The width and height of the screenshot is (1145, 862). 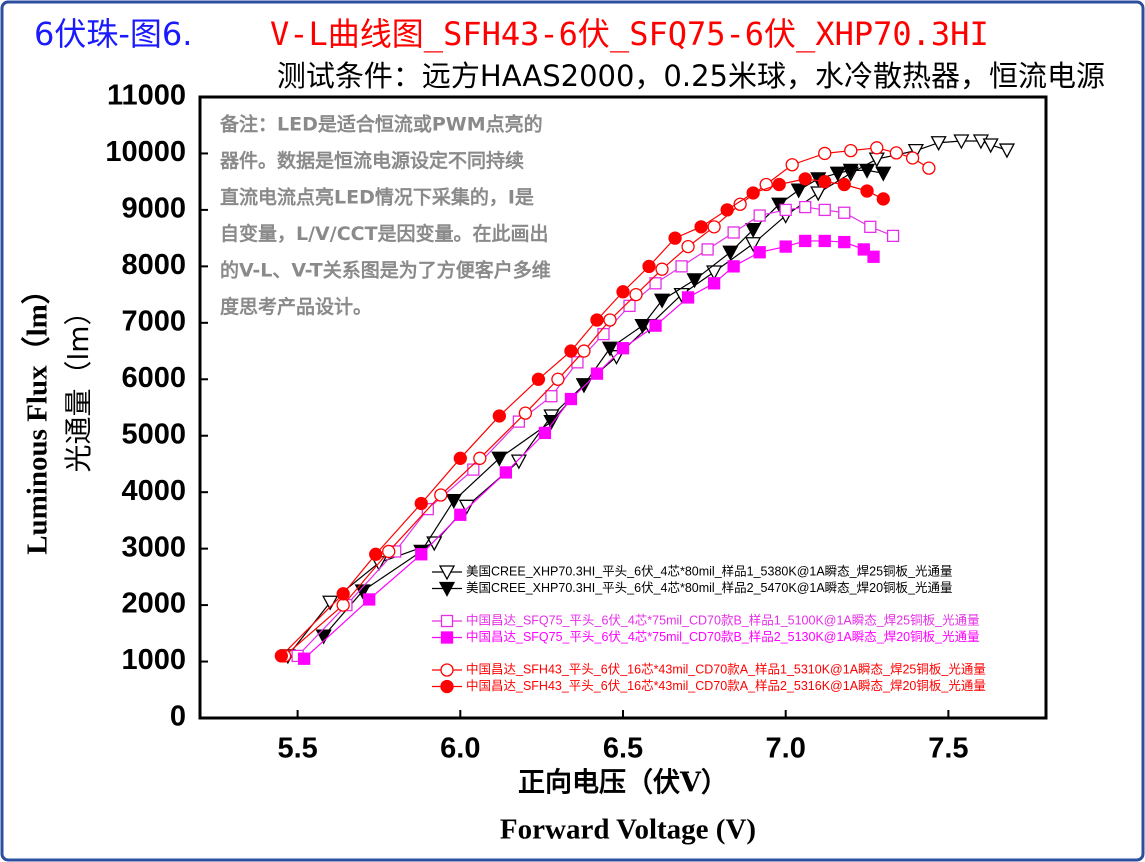 I want to click on y-tick-label: 9000, so click(x=153, y=209).